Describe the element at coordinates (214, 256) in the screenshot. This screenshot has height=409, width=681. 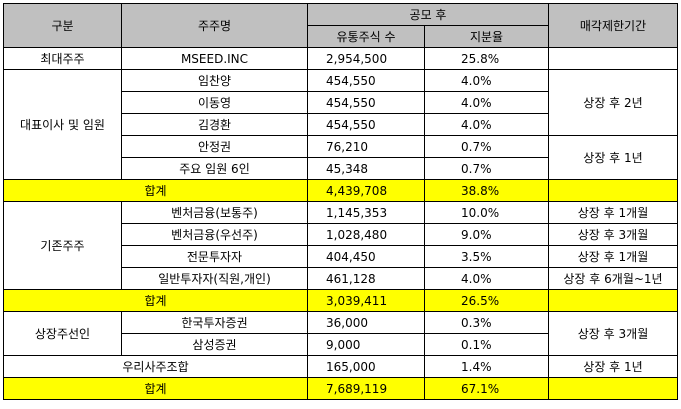
I see `shareholder-cell: 전문투자자` at that location.